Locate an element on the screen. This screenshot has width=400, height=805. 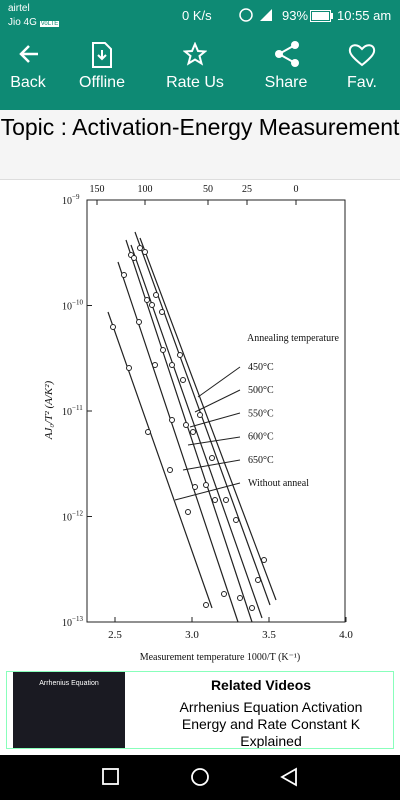
exponent: −12 is located at coordinates (77, 514).